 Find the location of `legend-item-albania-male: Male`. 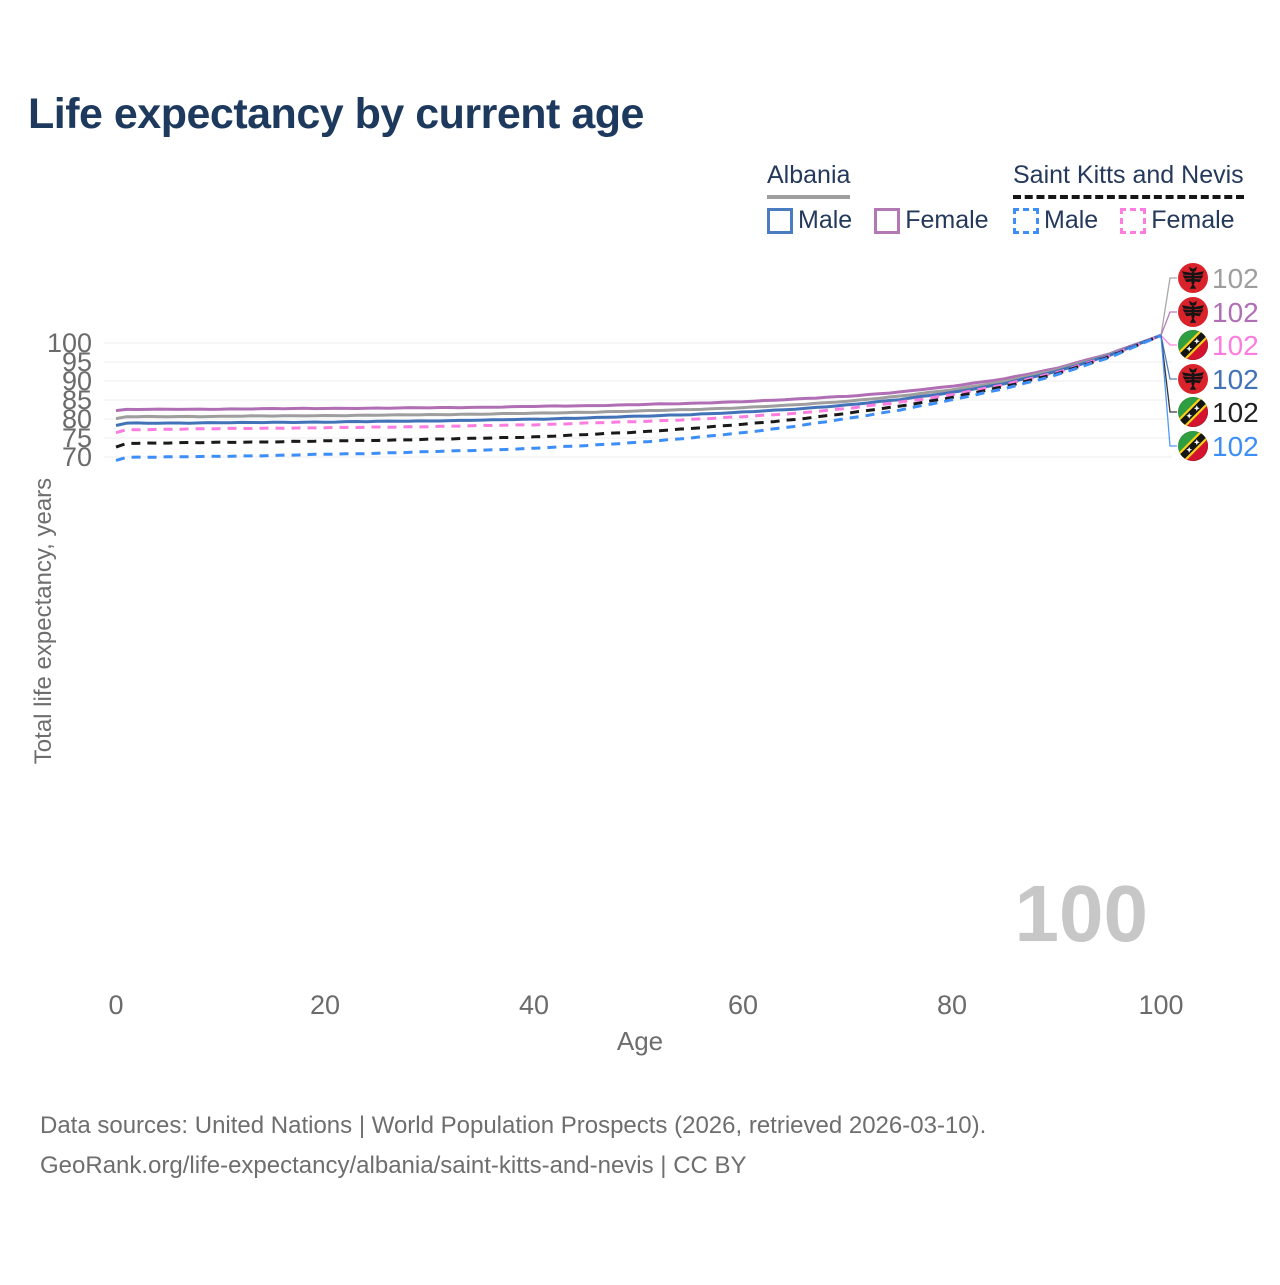

legend-item-albania-male: Male is located at coordinates (809, 220).